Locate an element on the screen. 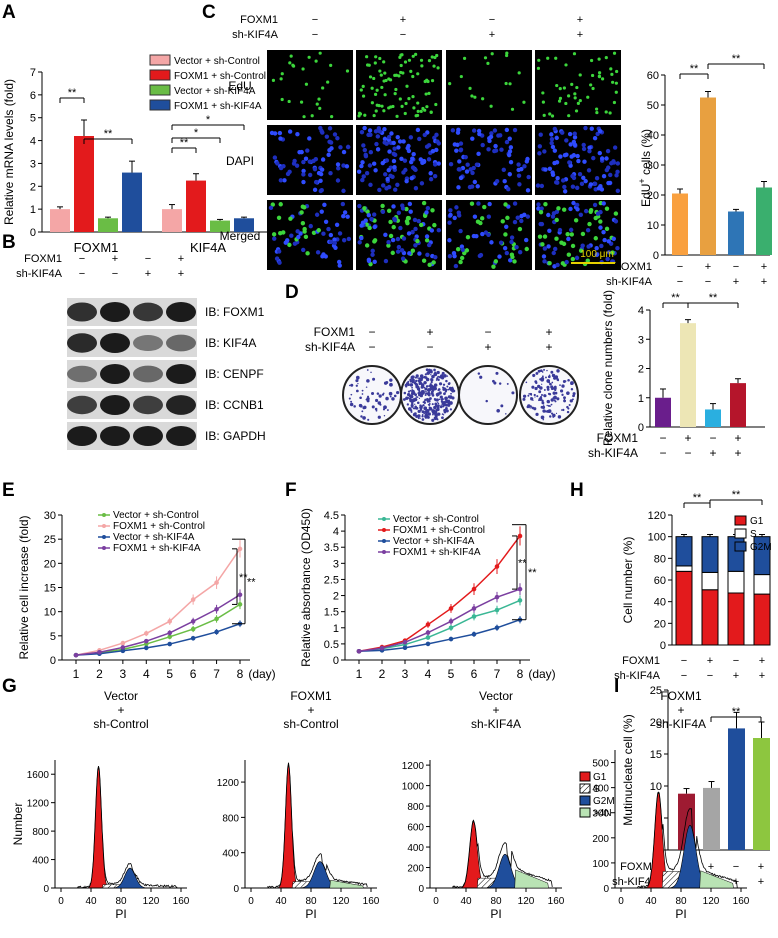 The width and height of the screenshot is (778, 938). panel-h-y-tick-label: 100 is located at coordinates (657, 538).